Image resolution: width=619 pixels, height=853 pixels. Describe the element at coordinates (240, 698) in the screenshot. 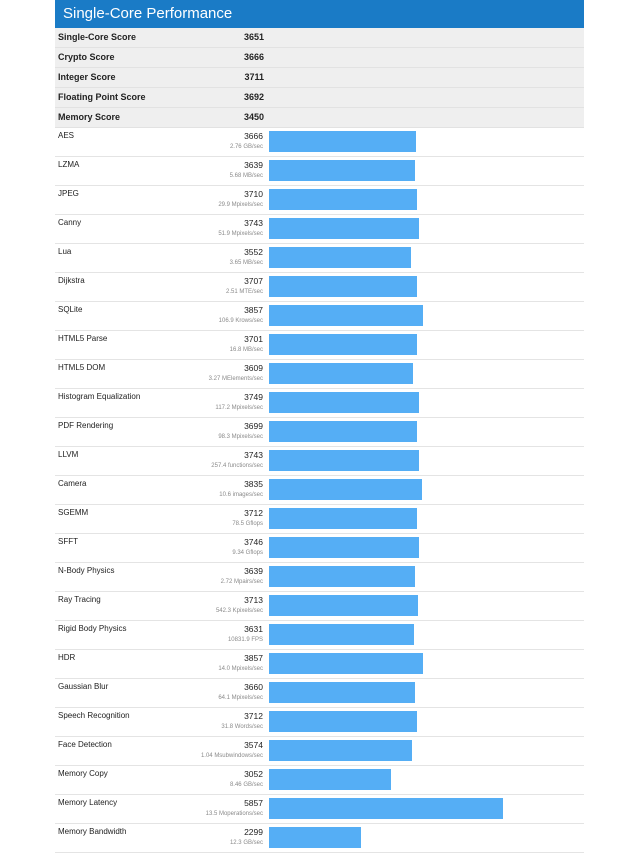

I see `benchmark-unit: 64.1 Mpixels/sec` at that location.